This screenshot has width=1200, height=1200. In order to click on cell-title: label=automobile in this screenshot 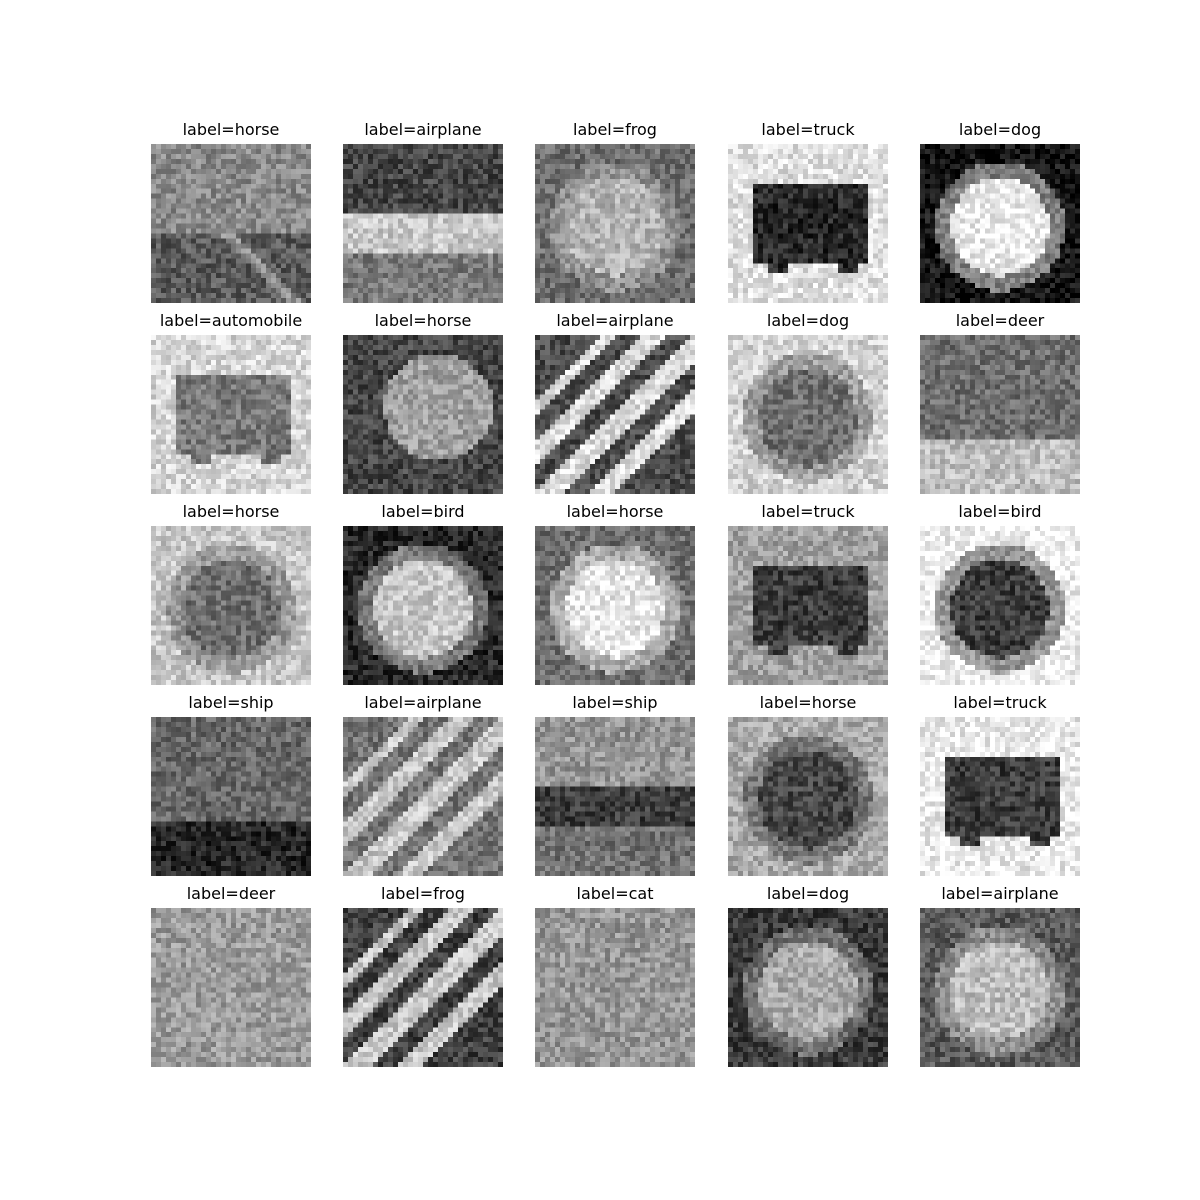, I will do `click(231, 321)`.